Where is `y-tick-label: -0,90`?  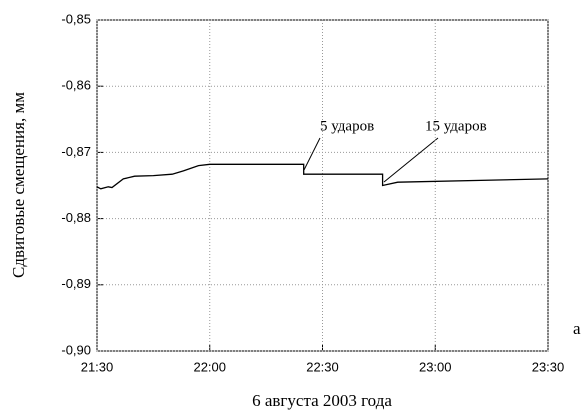
y-tick-label: -0,90 is located at coordinates (76, 349).